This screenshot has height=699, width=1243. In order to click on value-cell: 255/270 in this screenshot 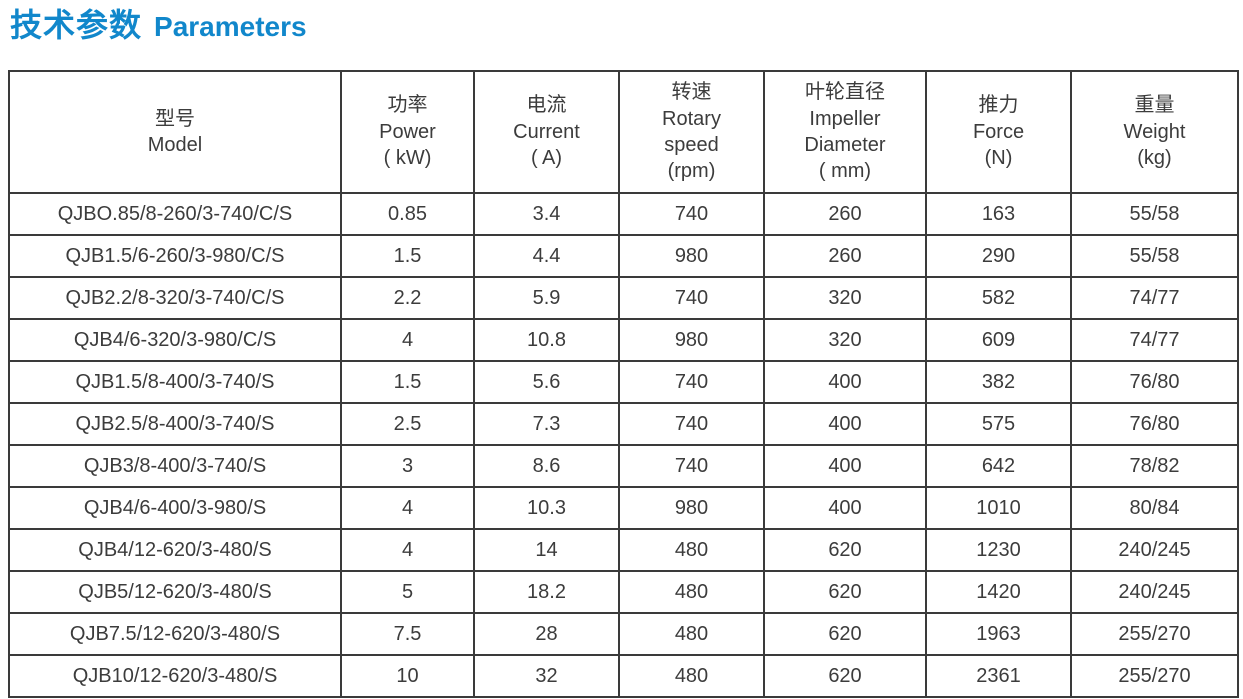, I will do `click(1154, 634)`.